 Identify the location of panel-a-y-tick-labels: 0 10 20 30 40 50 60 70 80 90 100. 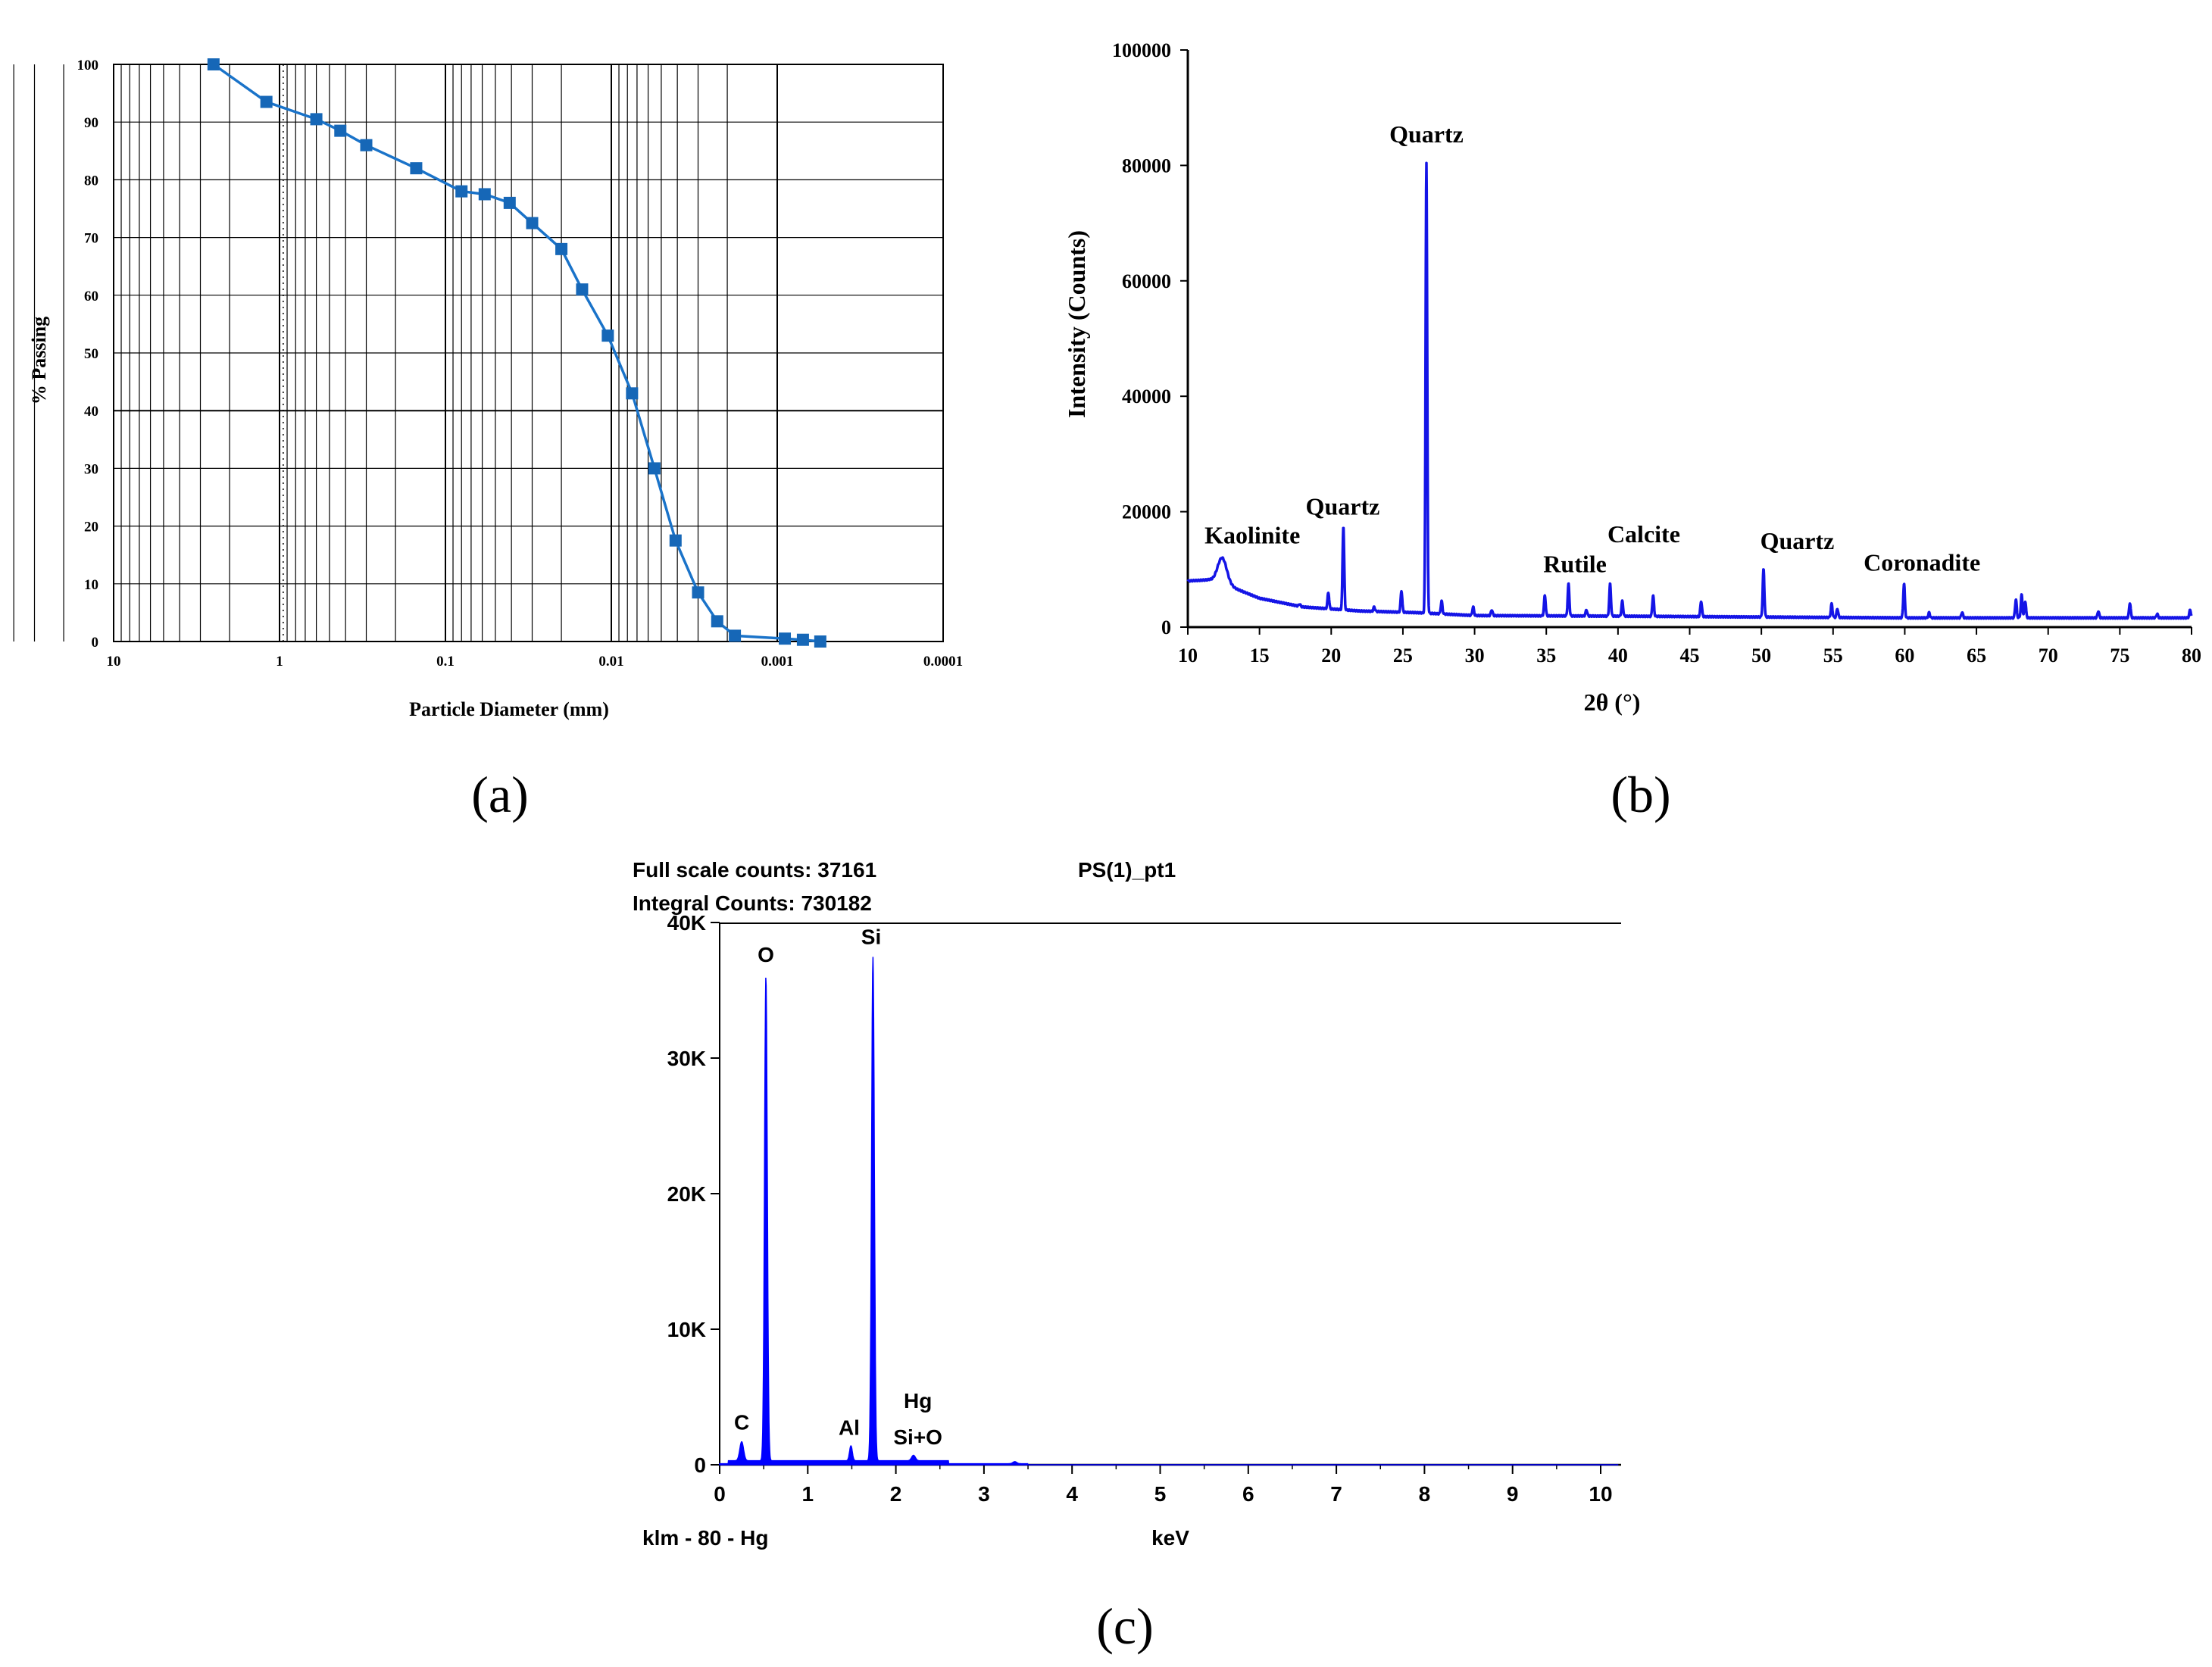
(88, 354).